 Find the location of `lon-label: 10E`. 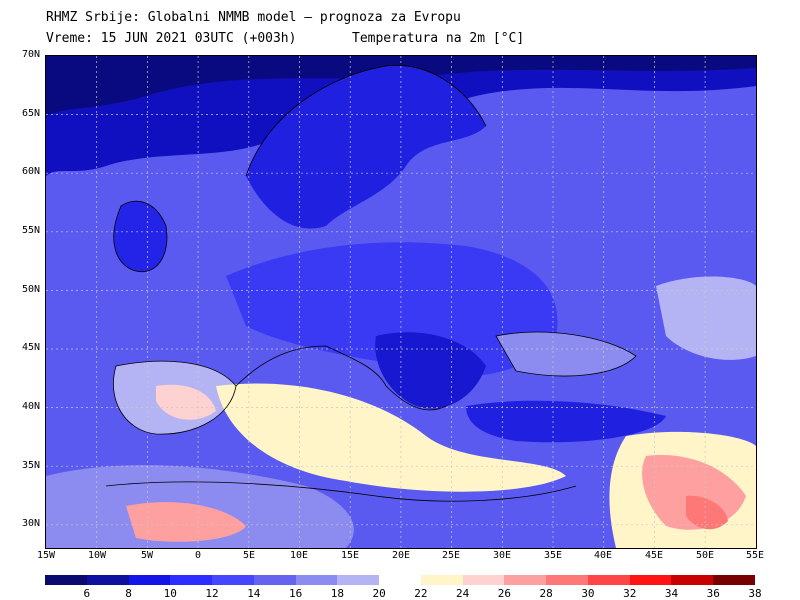

lon-label: 10E is located at coordinates (299, 555).